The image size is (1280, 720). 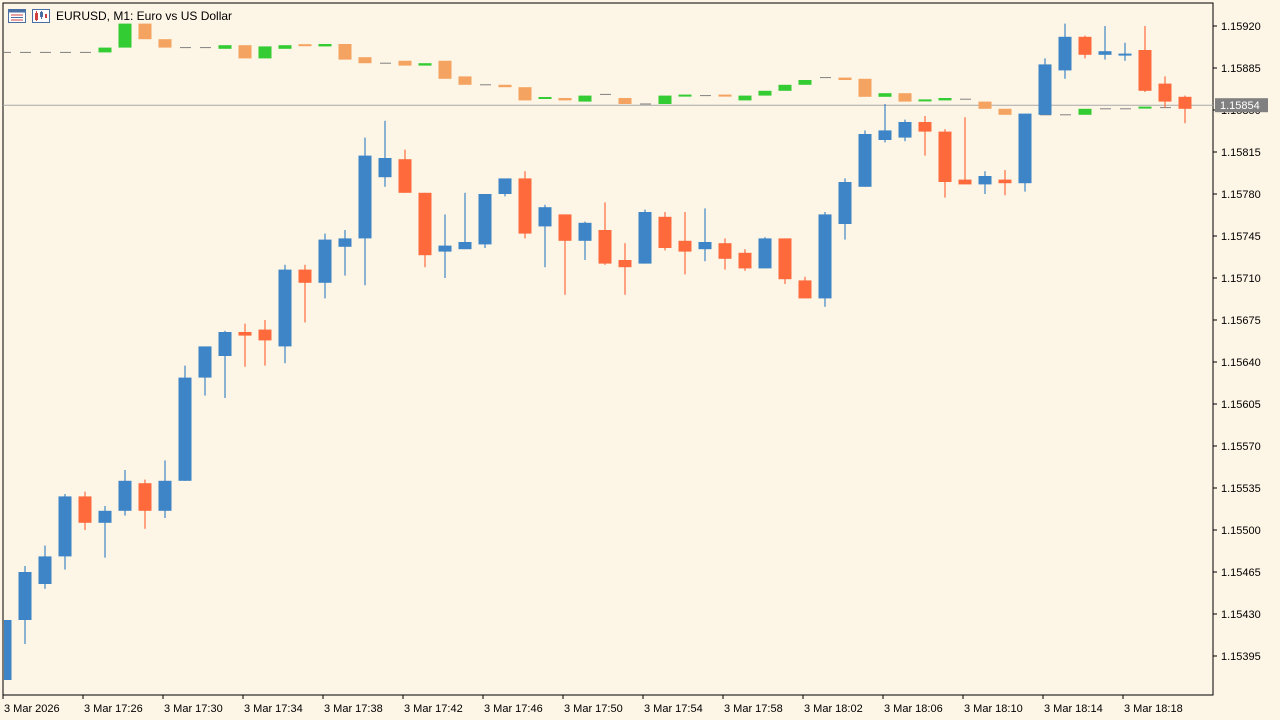 I want to click on x-tick-label: 3 Mar 17:26, so click(x=113, y=709).